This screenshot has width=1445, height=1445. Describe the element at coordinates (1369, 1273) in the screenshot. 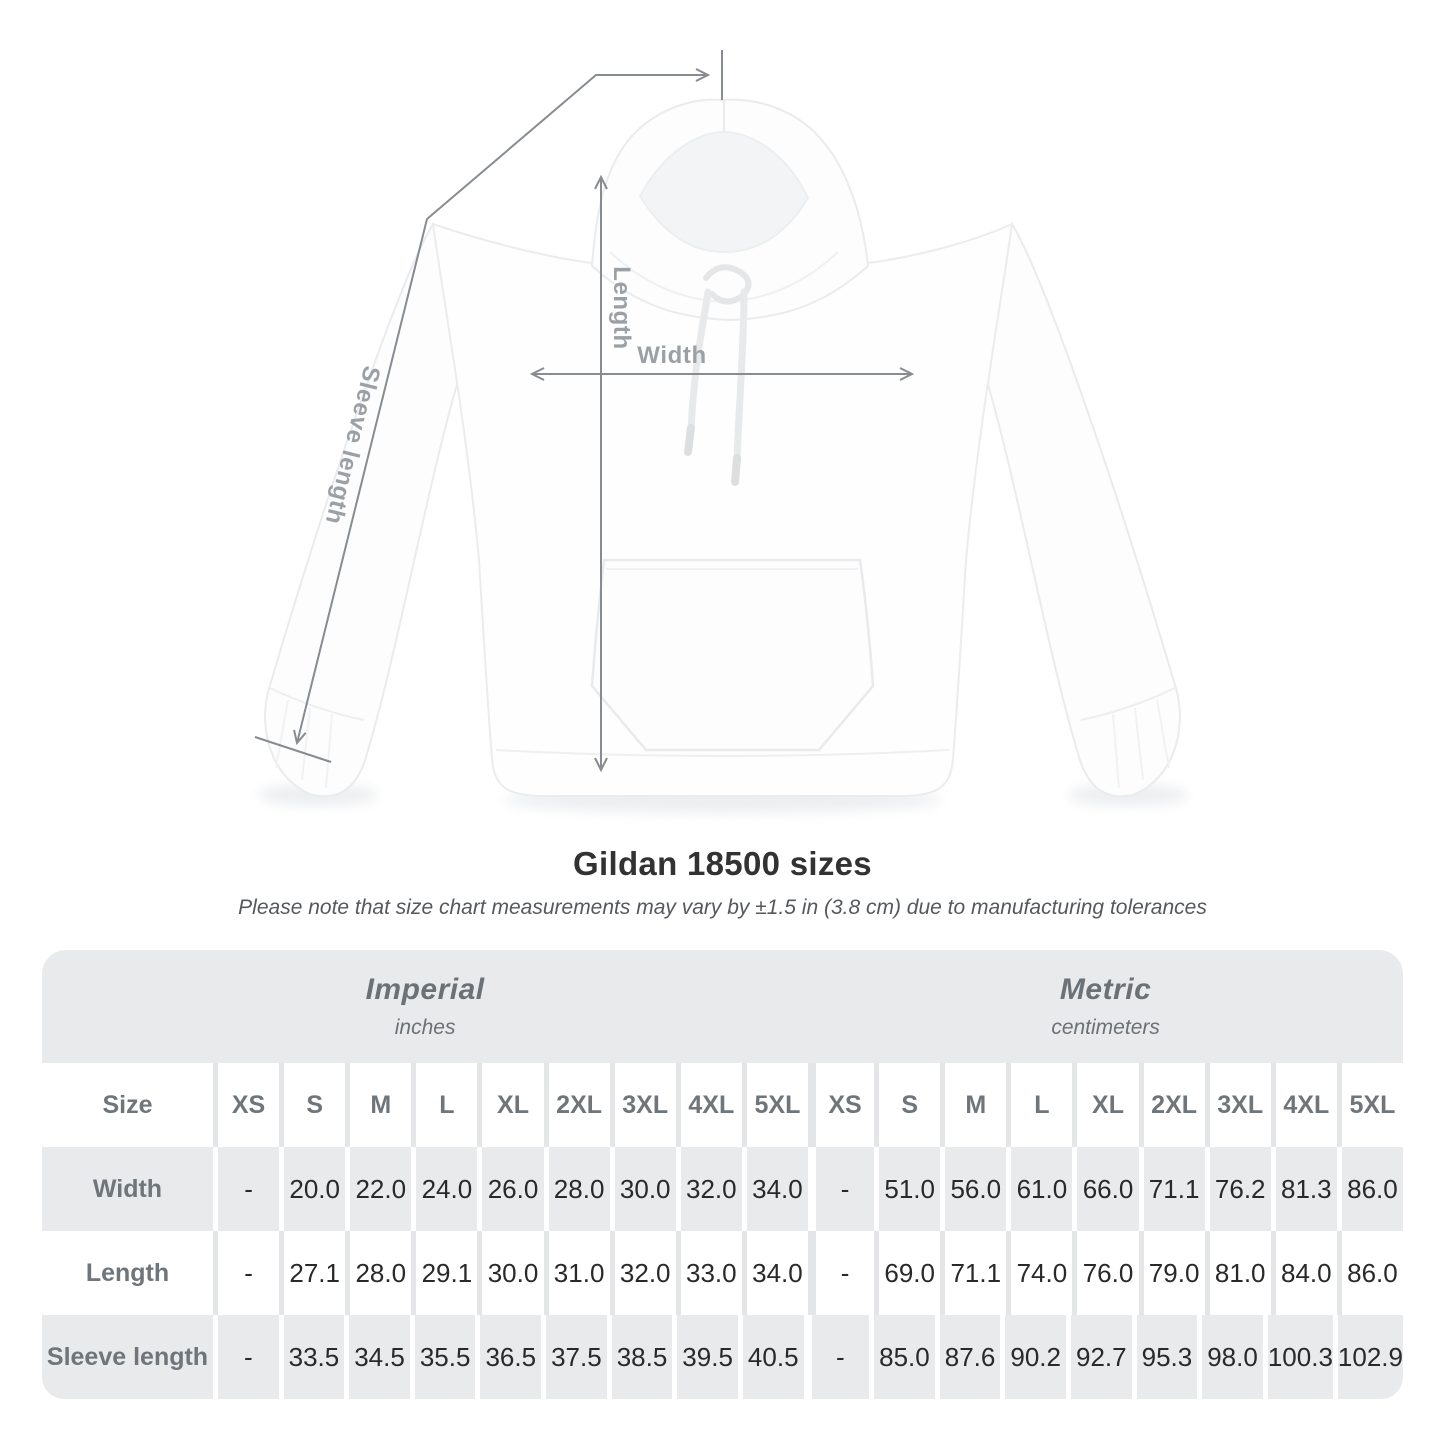

I see `table-cell: 86.0` at that location.